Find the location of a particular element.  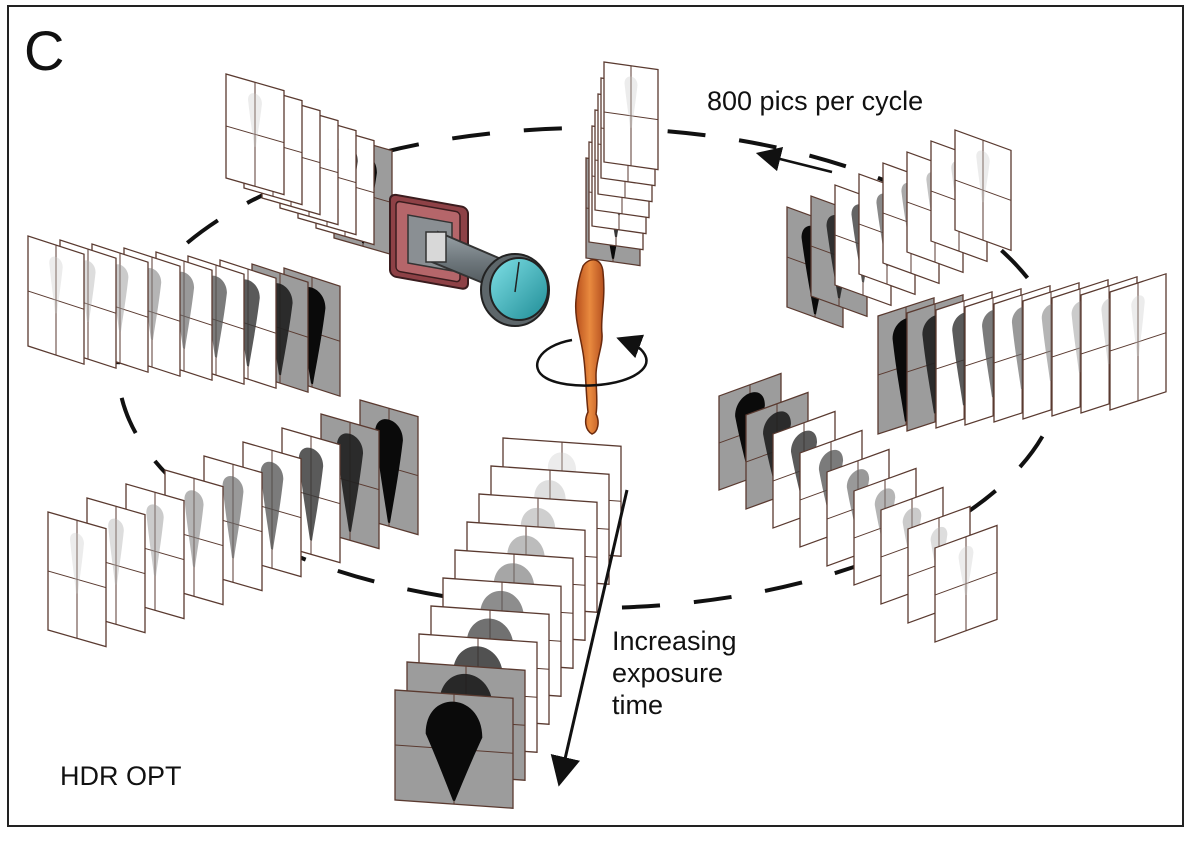

camera is located at coordinates (469, 260).